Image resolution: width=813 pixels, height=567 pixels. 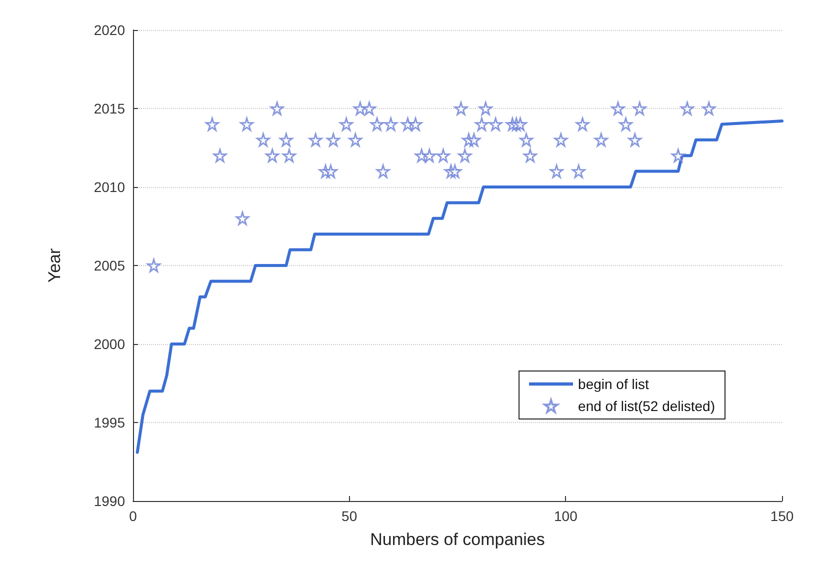 I want to click on y-axis-title: Year, so click(x=54, y=265).